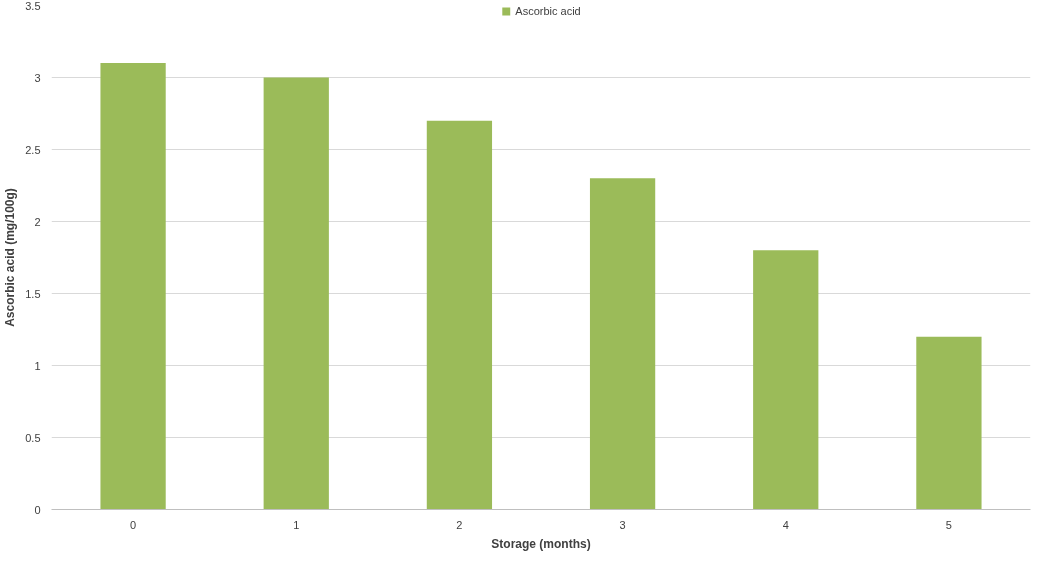  Describe the element at coordinates (33, 437) in the screenshot. I see `y-tick-label: 0.5` at that location.